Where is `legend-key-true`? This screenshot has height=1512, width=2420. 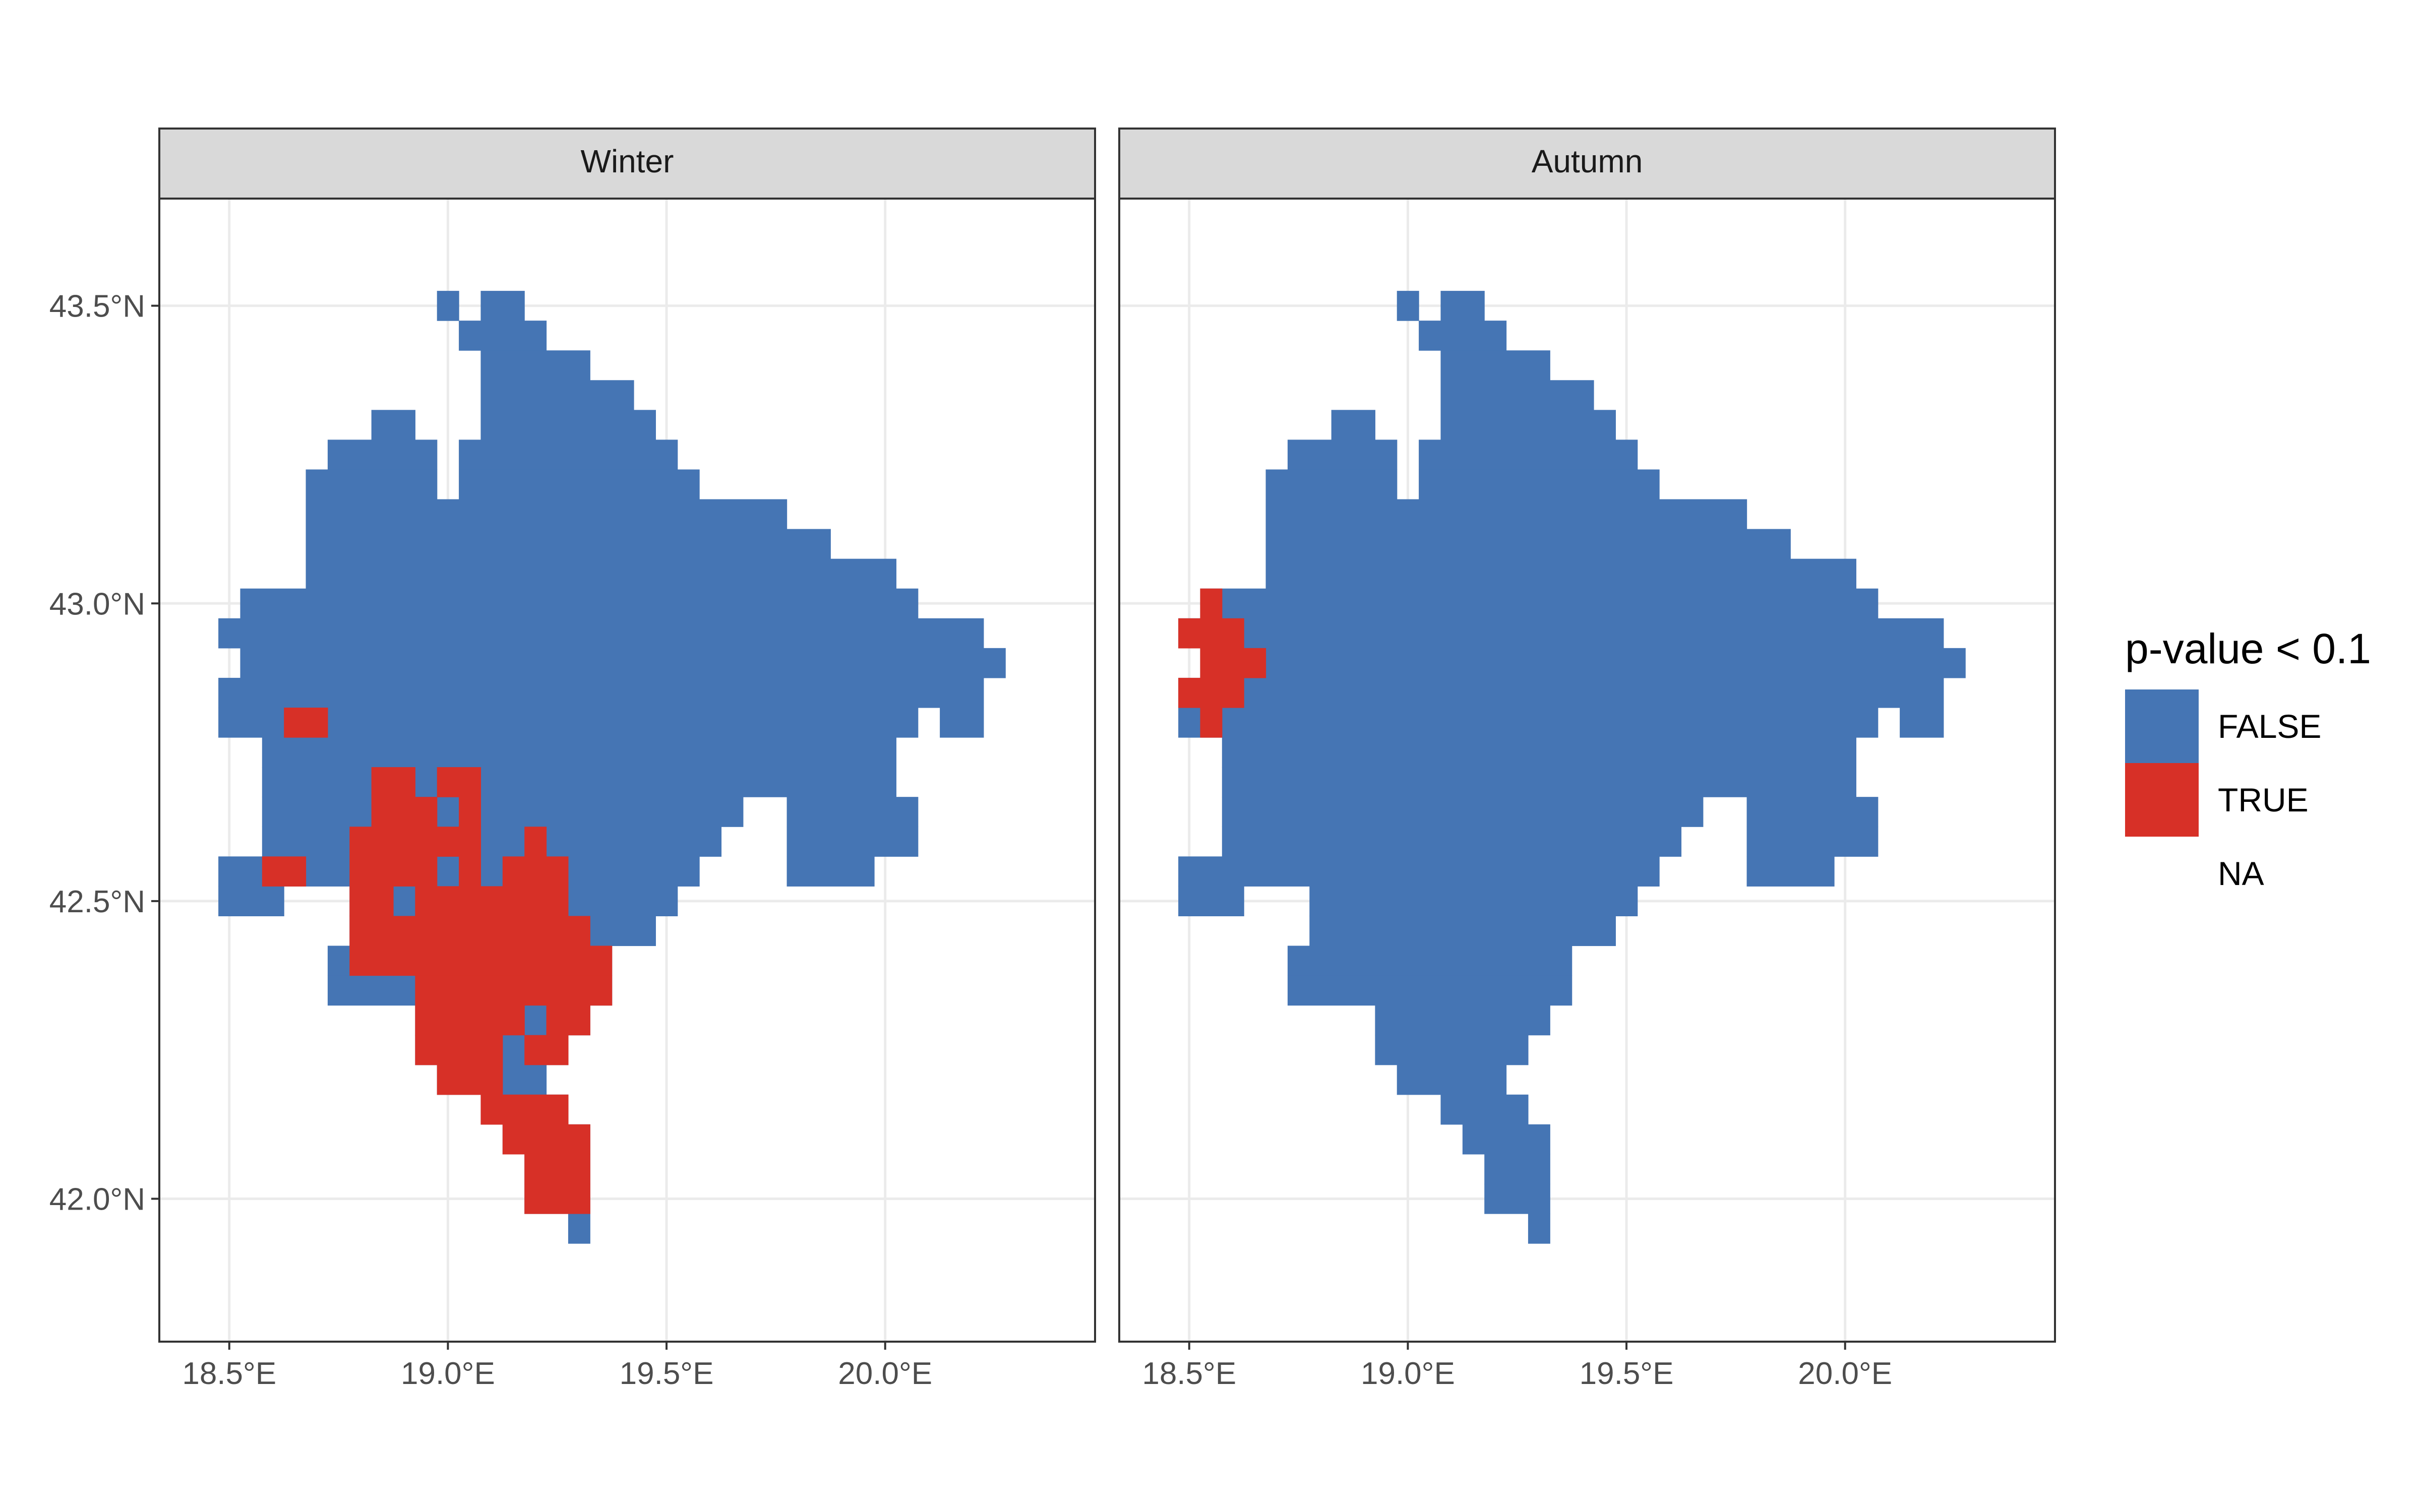
legend-key-true is located at coordinates (2162, 800).